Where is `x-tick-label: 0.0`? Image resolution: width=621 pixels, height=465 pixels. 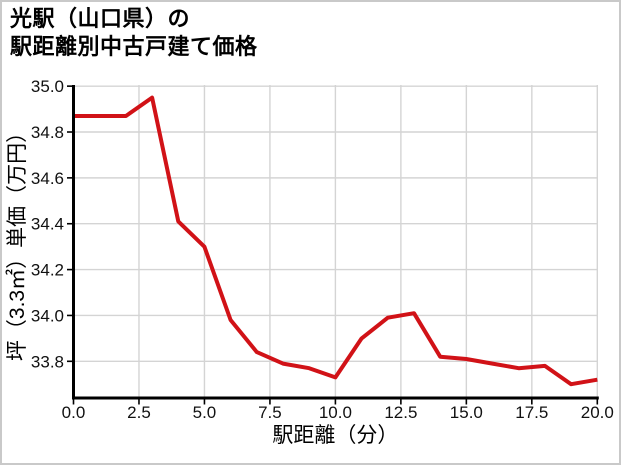 x-tick-label: 0.0 is located at coordinates (74, 412).